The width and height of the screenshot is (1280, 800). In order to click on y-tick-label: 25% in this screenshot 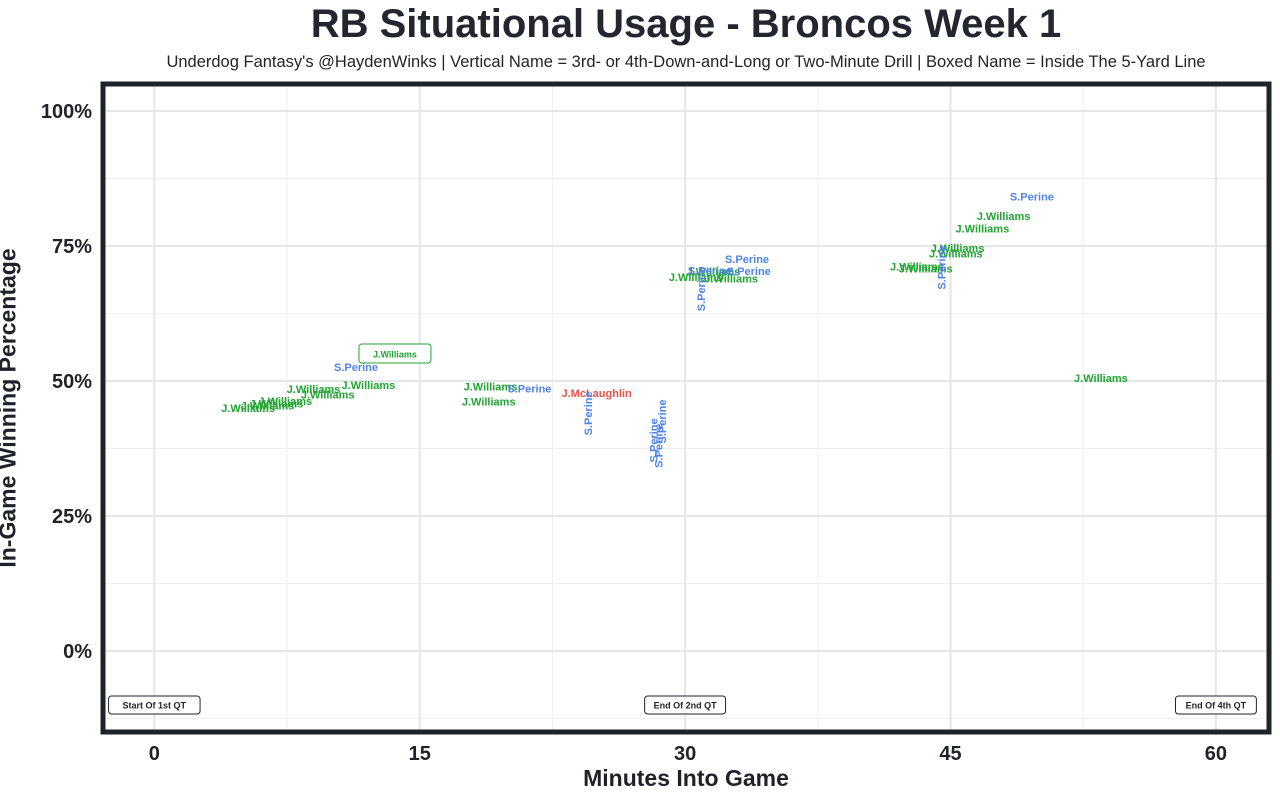, I will do `click(72, 517)`.